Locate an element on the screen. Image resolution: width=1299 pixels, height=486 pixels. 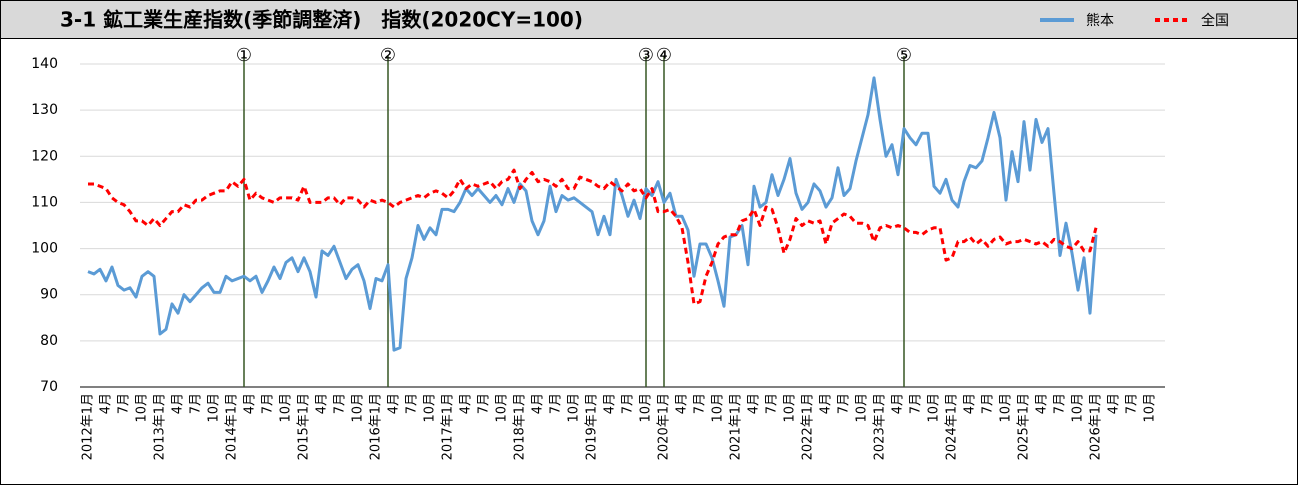
header is located at coordinates (649, 19).